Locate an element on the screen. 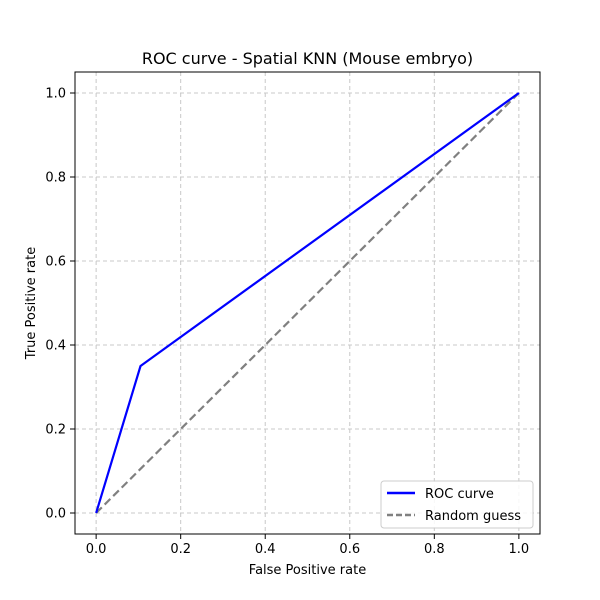 The height and width of the screenshot is (600, 600). x-axis-ticks: 0.0 0.2 0.4 0.6 0.8 1.0 is located at coordinates (307, 545).